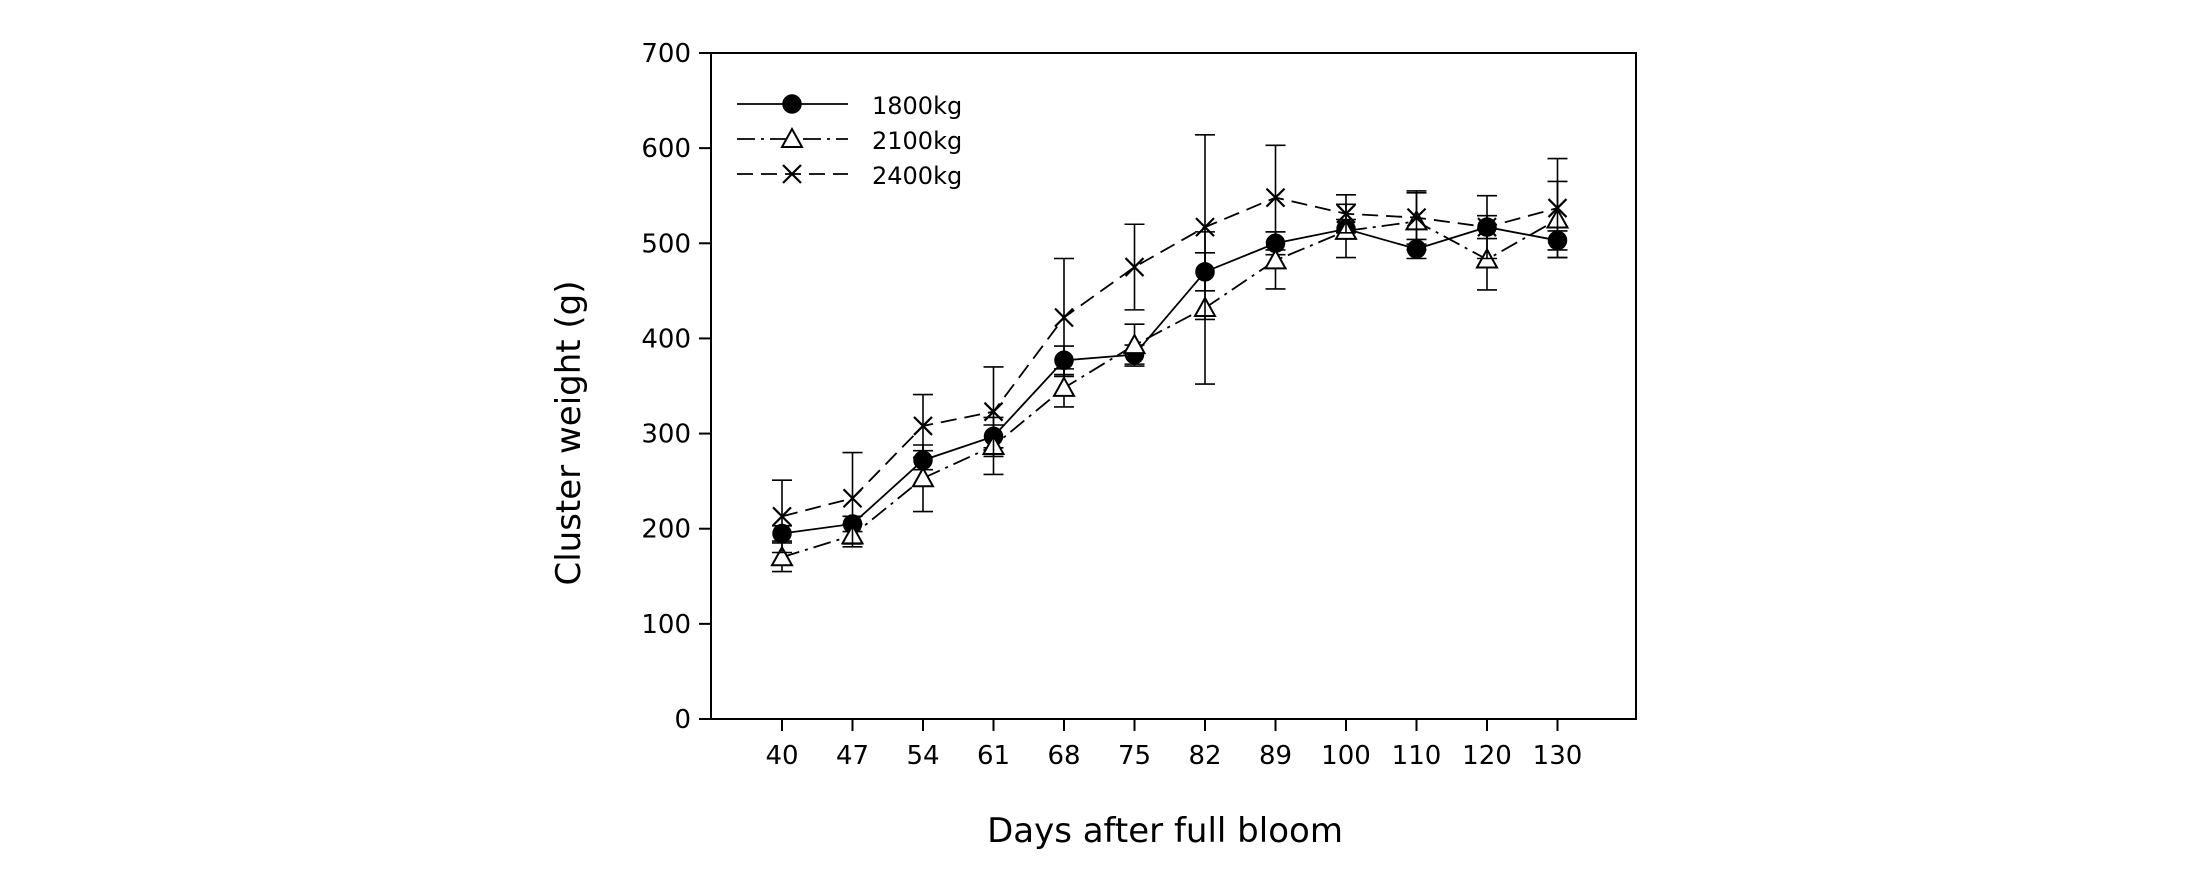  I want to click on legend-marker-2400kg-stroke-b, so click(792, 174).